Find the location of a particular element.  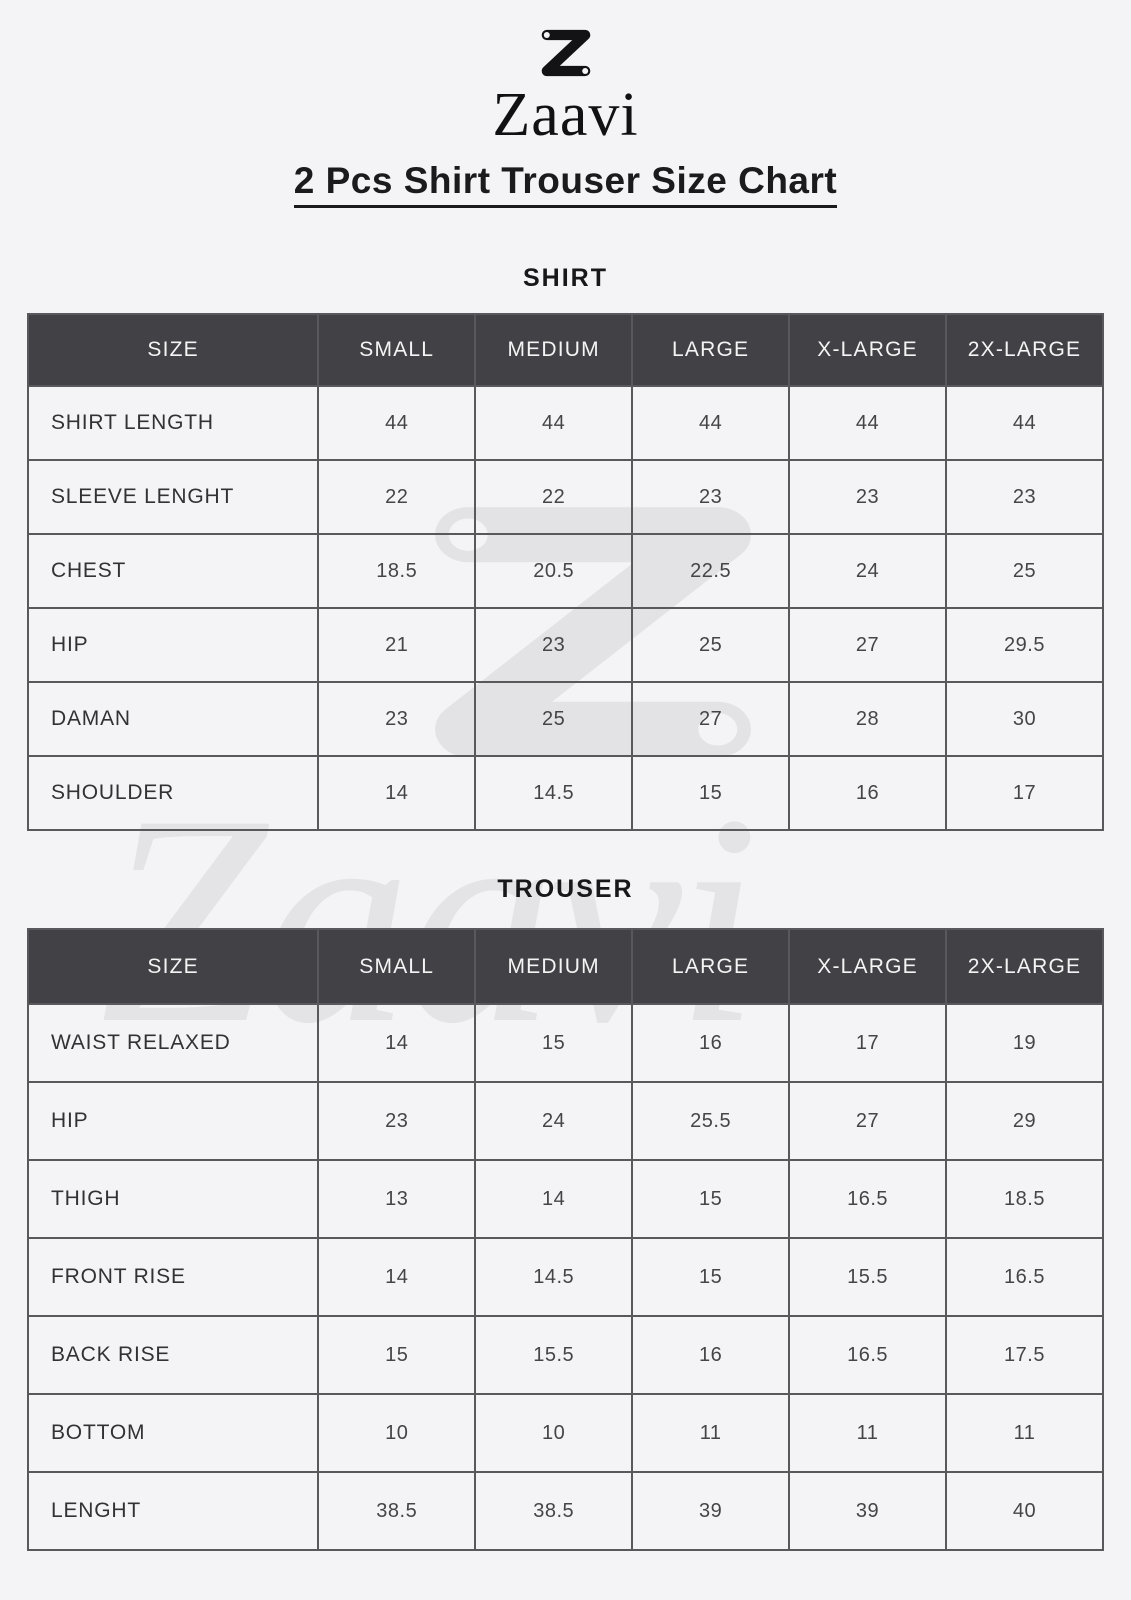

column-header-x-large: X-LARGE is located at coordinates (868, 966).